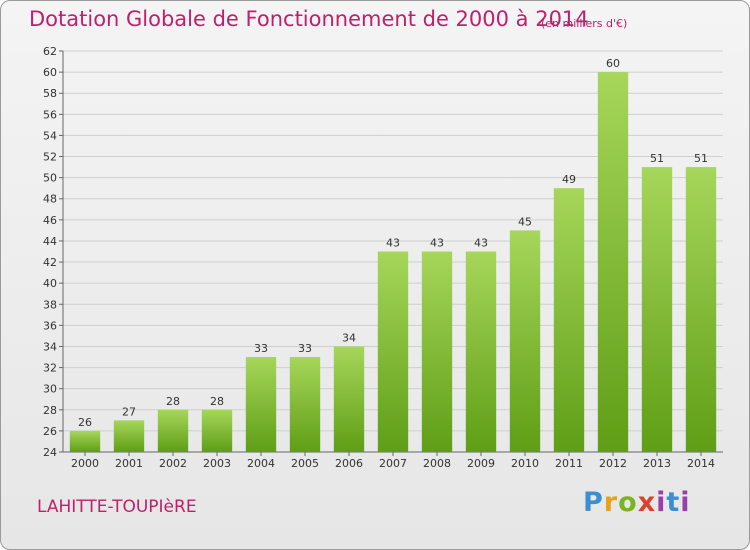  I want to click on x-tick-label: 2008, so click(437, 463).